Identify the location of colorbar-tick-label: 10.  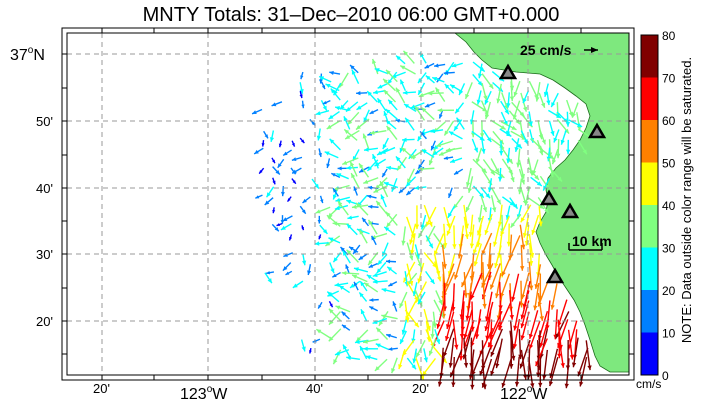
(669, 334).